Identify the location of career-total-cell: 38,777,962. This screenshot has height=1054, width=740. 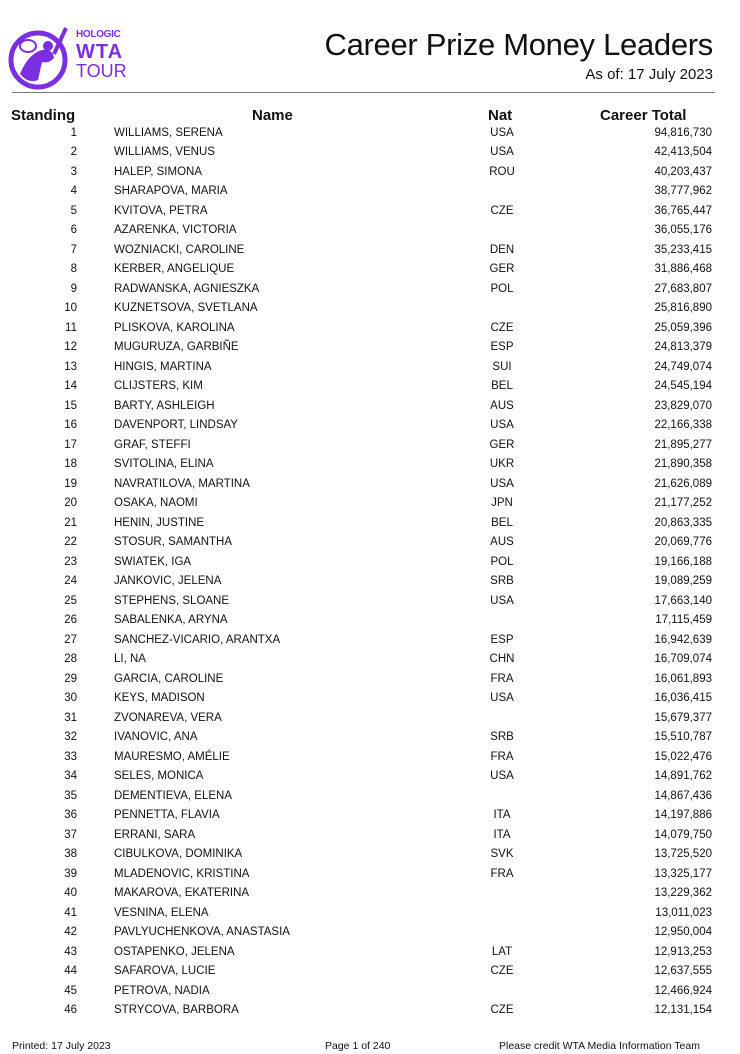
(683, 191).